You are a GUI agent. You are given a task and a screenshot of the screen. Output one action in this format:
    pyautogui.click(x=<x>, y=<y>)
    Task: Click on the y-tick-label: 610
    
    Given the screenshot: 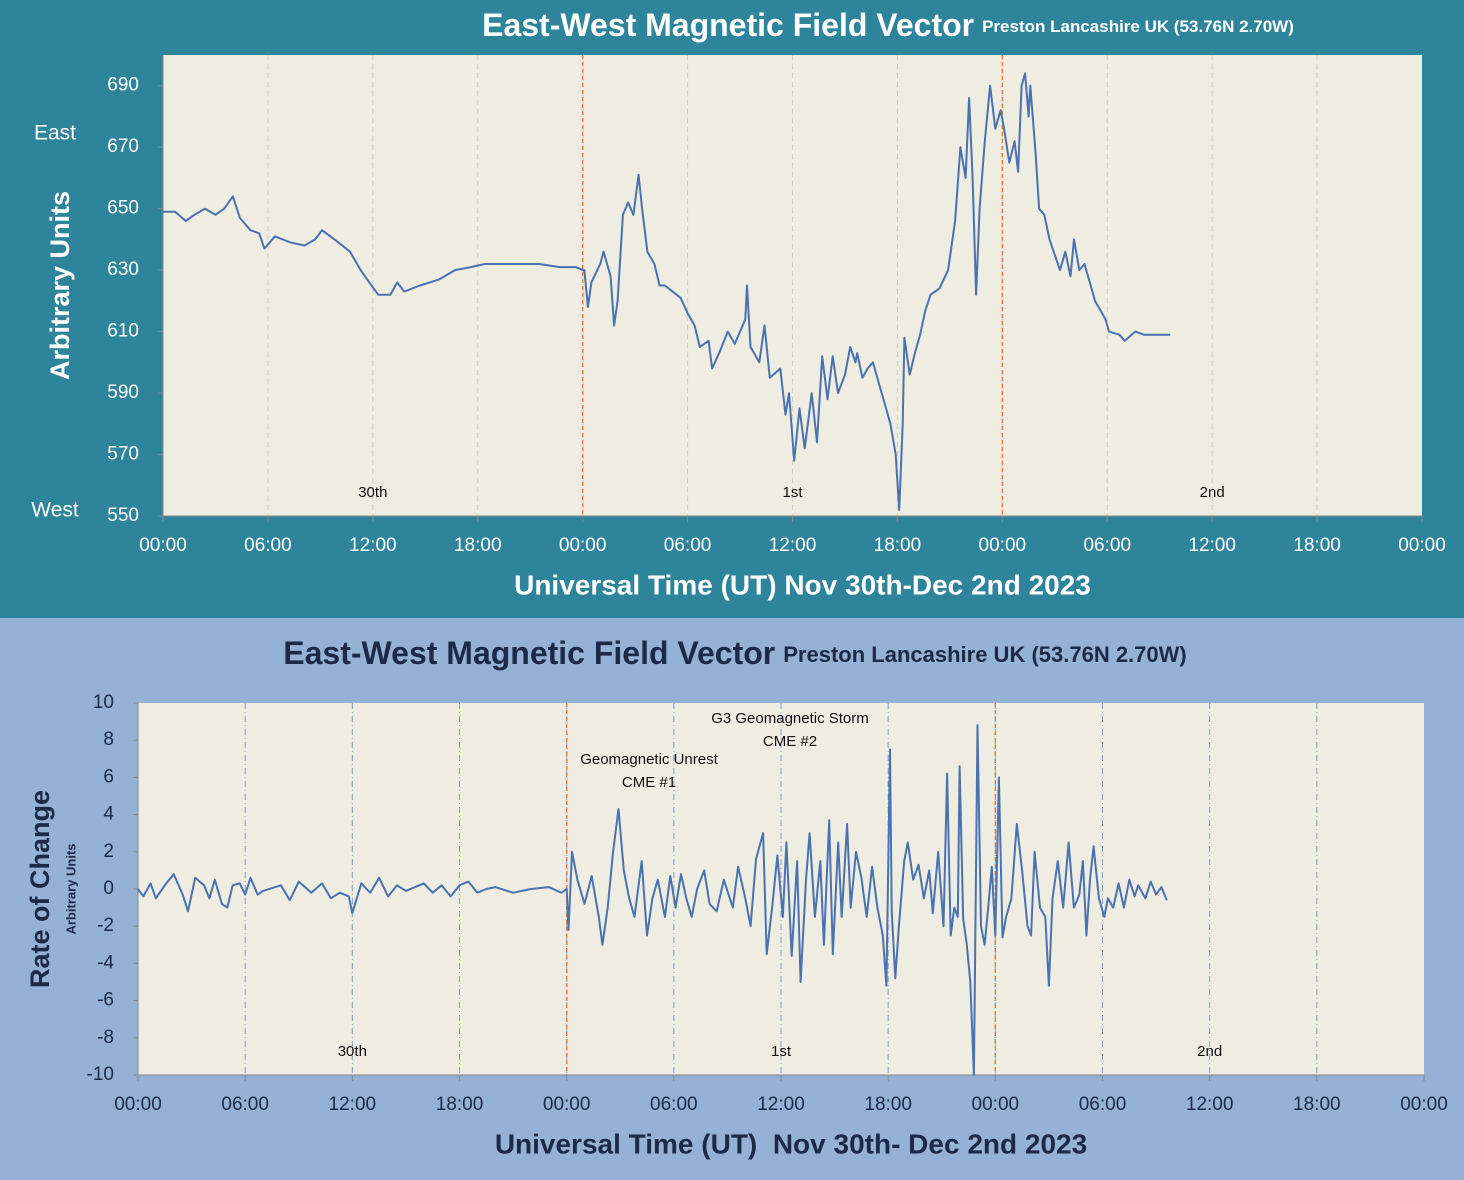 What is the action you would take?
    pyautogui.click(x=123, y=331)
    